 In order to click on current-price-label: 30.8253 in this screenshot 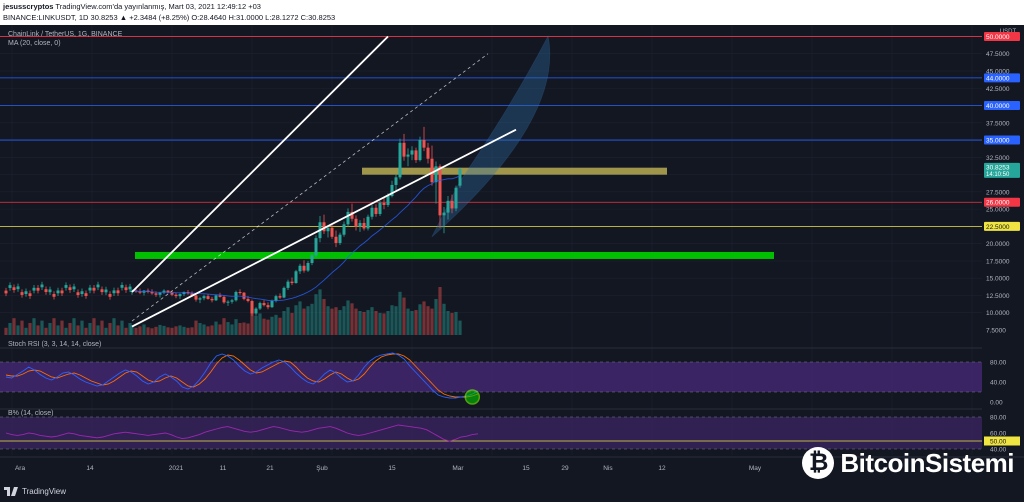, I will do `click(998, 167)`.